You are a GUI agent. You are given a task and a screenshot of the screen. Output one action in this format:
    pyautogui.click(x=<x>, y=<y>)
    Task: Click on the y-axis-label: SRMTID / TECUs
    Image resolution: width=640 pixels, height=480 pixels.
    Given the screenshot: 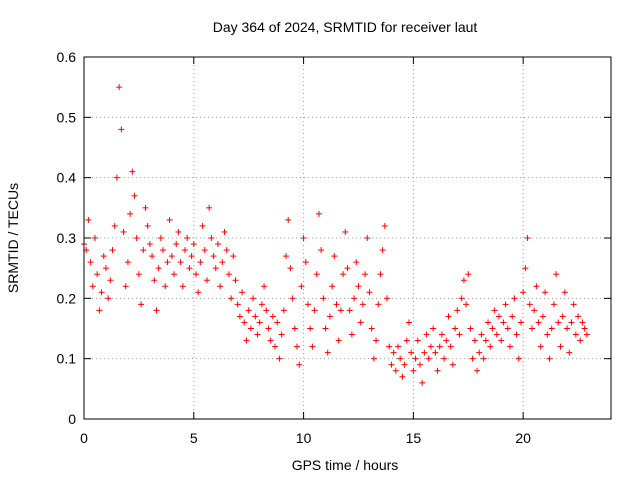 What is the action you would take?
    pyautogui.click(x=13, y=238)
    